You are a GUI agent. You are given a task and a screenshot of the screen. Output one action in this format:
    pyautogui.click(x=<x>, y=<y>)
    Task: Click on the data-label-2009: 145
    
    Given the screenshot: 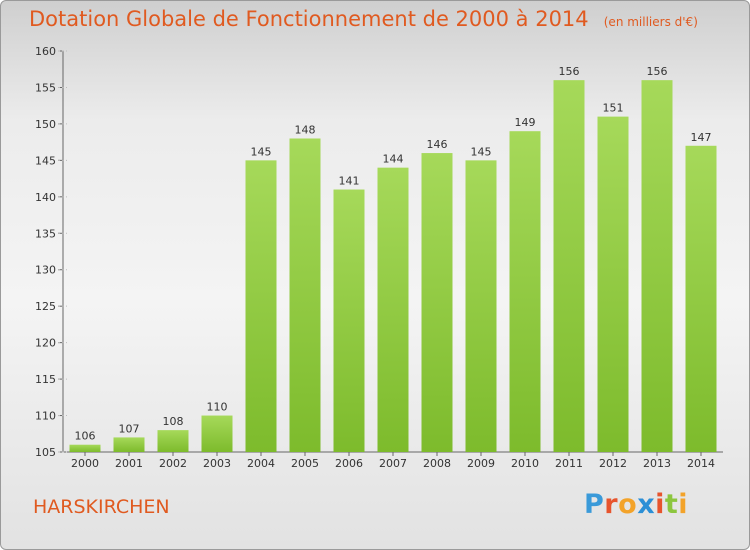 What is the action you would take?
    pyautogui.click(x=481, y=151)
    